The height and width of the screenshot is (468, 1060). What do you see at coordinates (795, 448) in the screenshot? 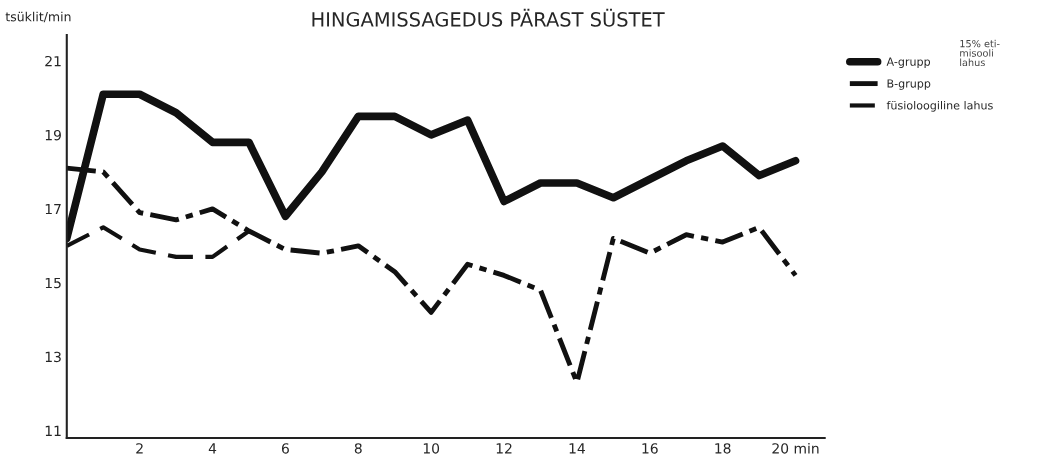
I see `x-tick-label: 20 min` at bounding box center [795, 448].